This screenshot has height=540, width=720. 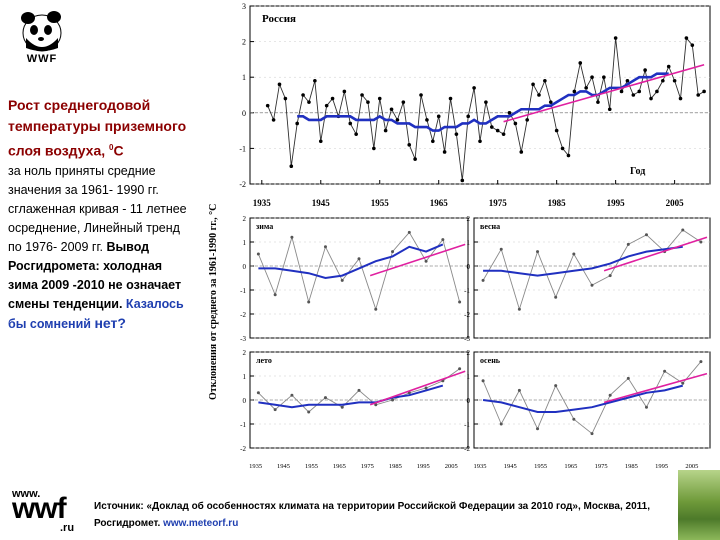 What do you see at coordinates (467, 339) in the screenshot?
I see `y-tick-label-2-5: -3` at bounding box center [467, 339].